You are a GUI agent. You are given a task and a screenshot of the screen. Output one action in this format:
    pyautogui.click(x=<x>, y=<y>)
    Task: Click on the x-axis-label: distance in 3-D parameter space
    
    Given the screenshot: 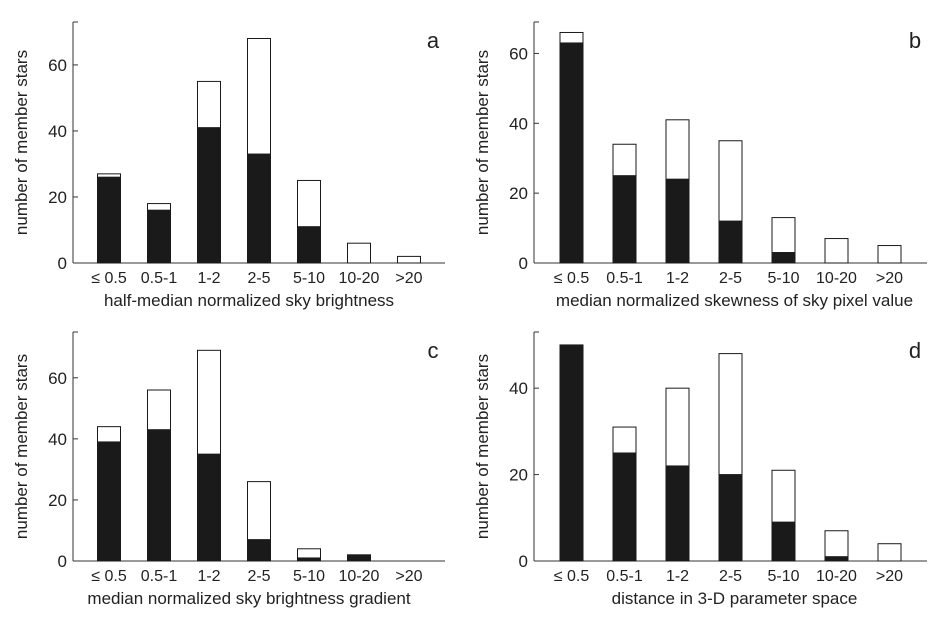 What is the action you would take?
    pyautogui.click(x=735, y=598)
    